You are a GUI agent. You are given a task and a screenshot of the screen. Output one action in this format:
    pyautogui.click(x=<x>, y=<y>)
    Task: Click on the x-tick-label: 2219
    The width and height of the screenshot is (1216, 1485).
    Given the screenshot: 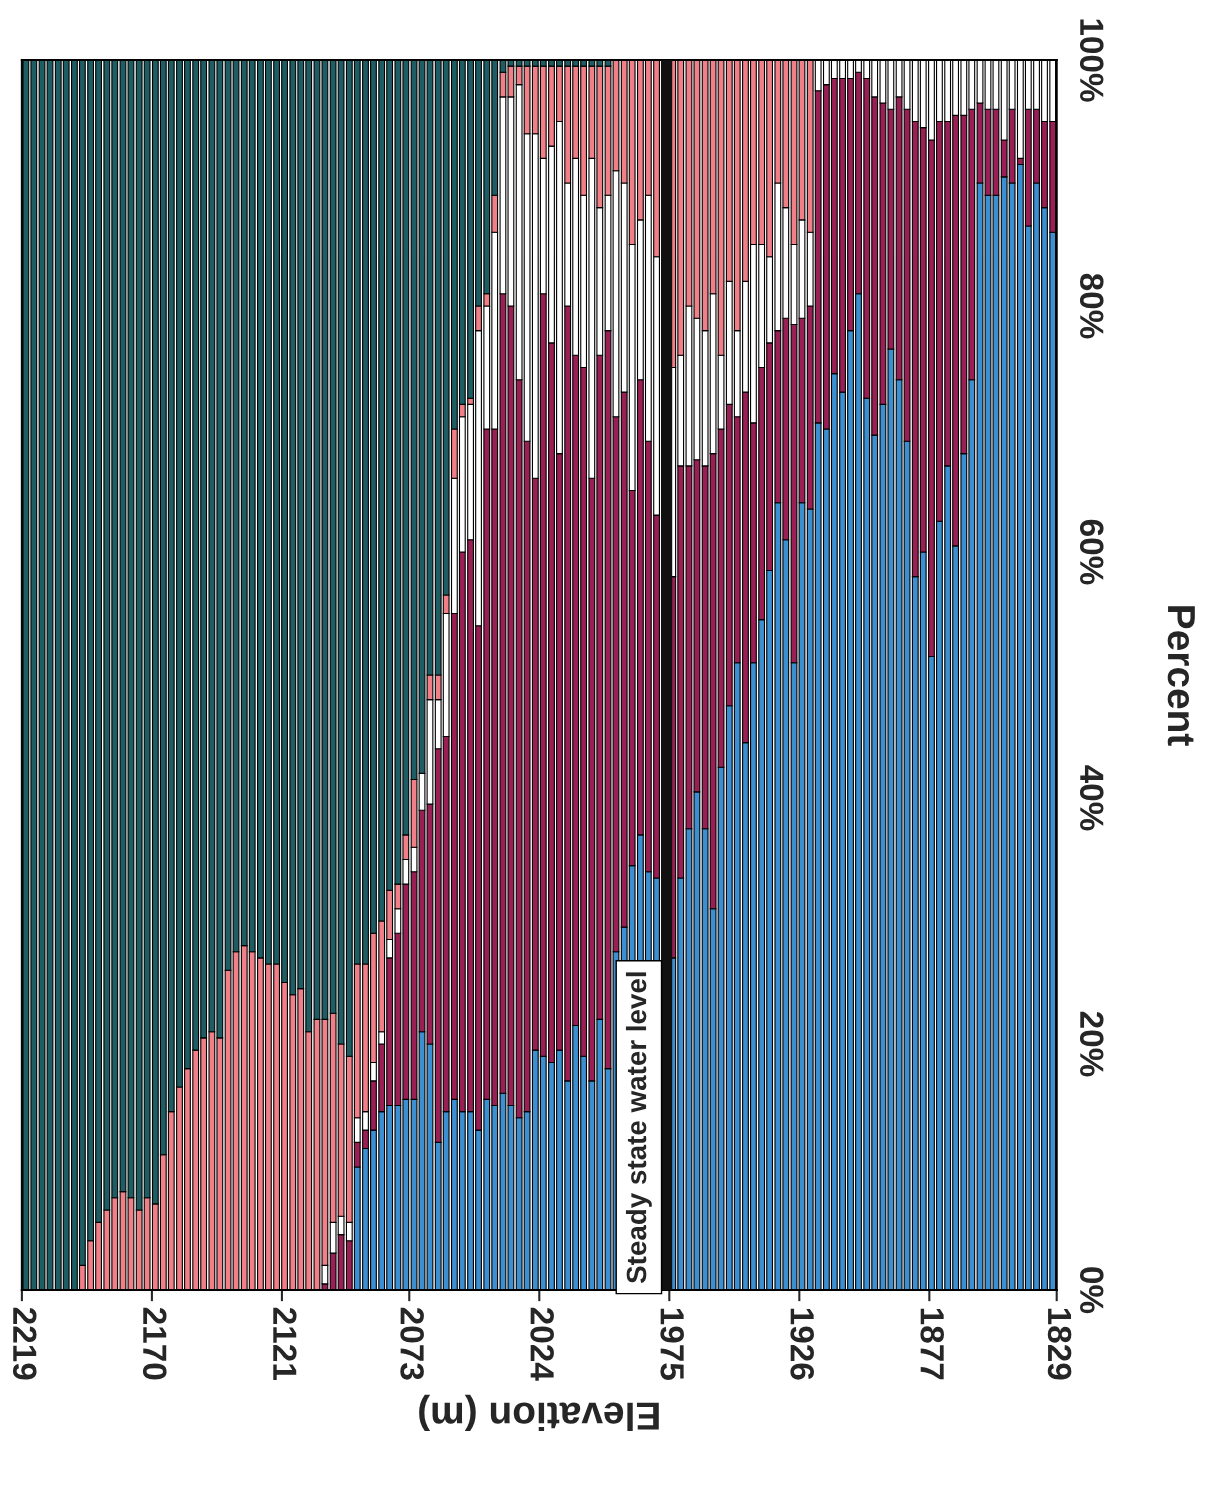 What is the action you would take?
    pyautogui.click(x=24, y=1343)
    